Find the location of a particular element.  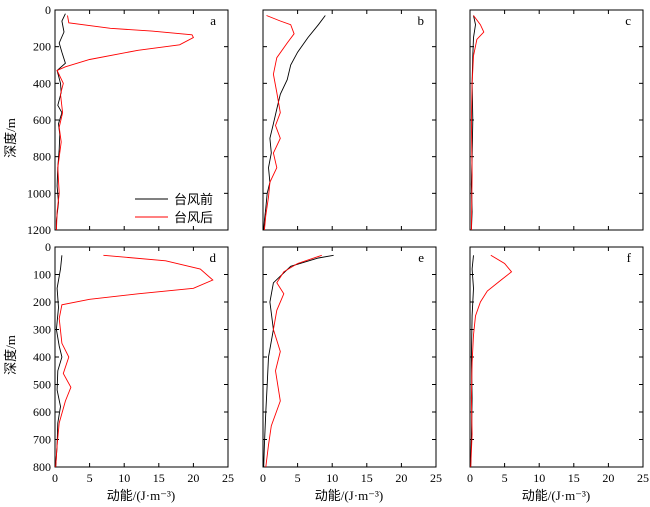

panel-label-d: d is located at coordinates (213, 257).